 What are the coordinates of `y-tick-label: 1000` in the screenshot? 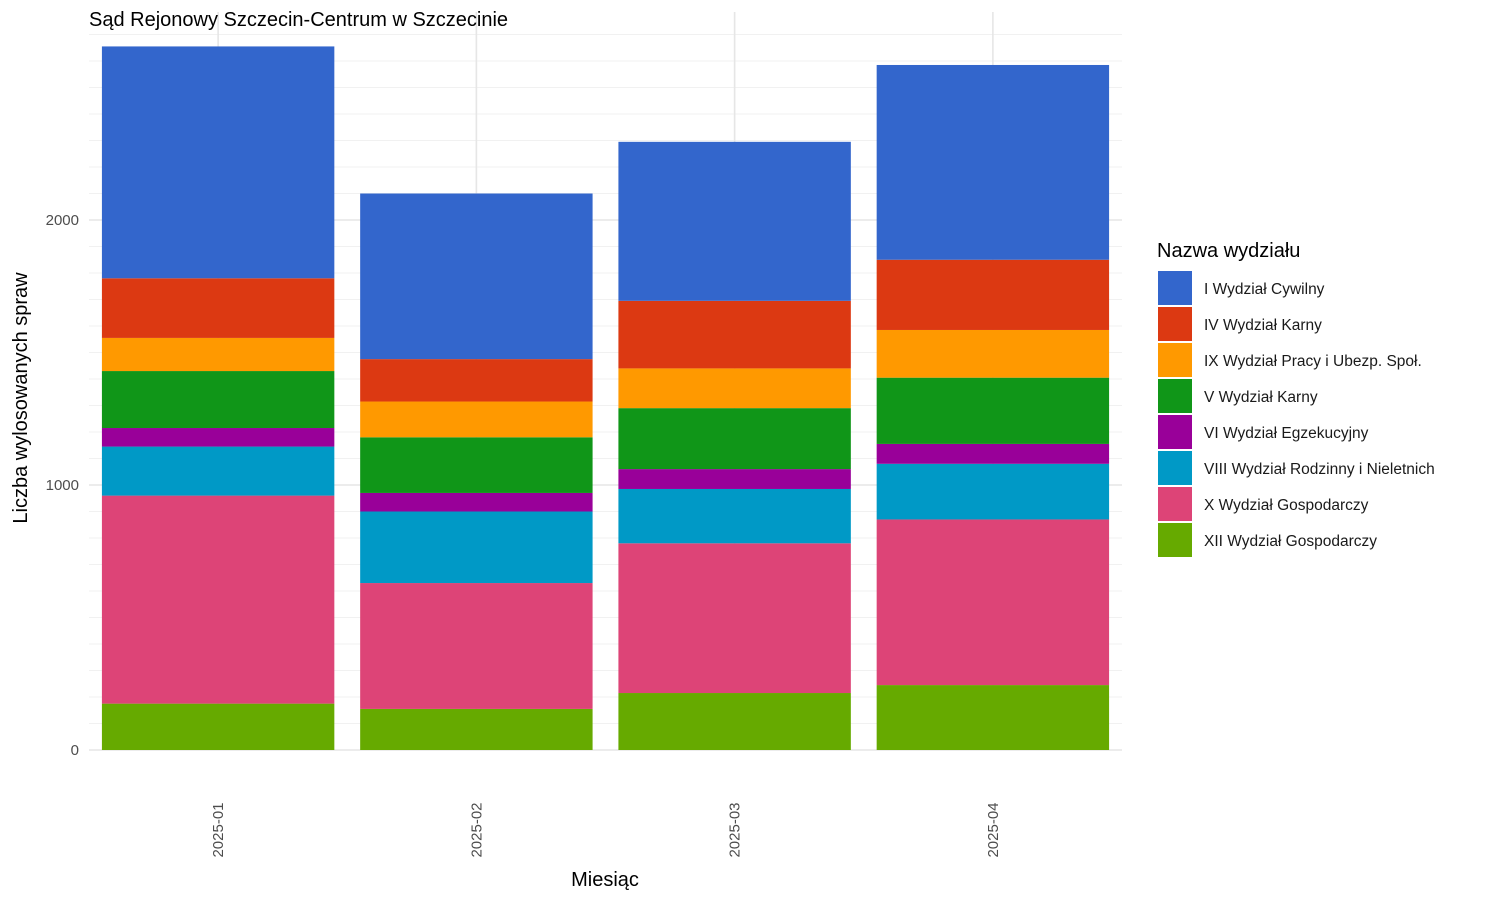 It's located at (62, 485).